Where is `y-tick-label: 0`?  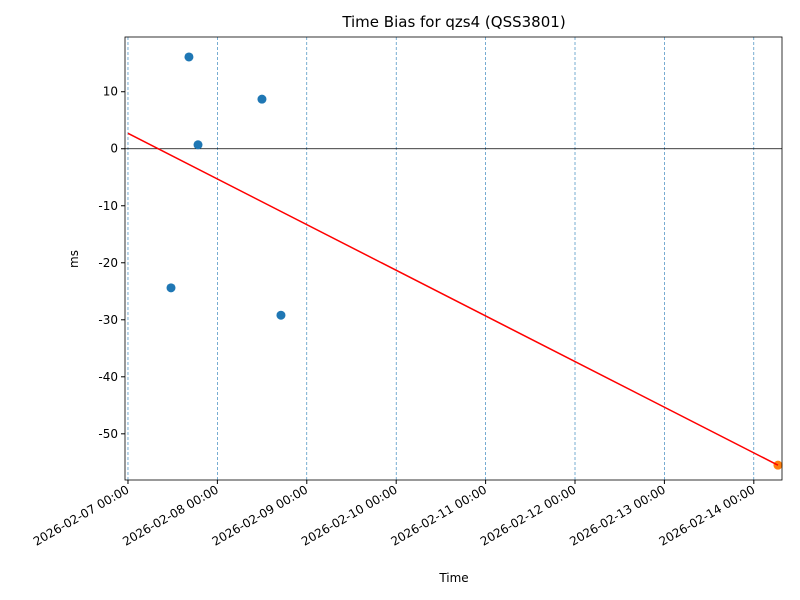 y-tick-label: 0 is located at coordinates (114, 149).